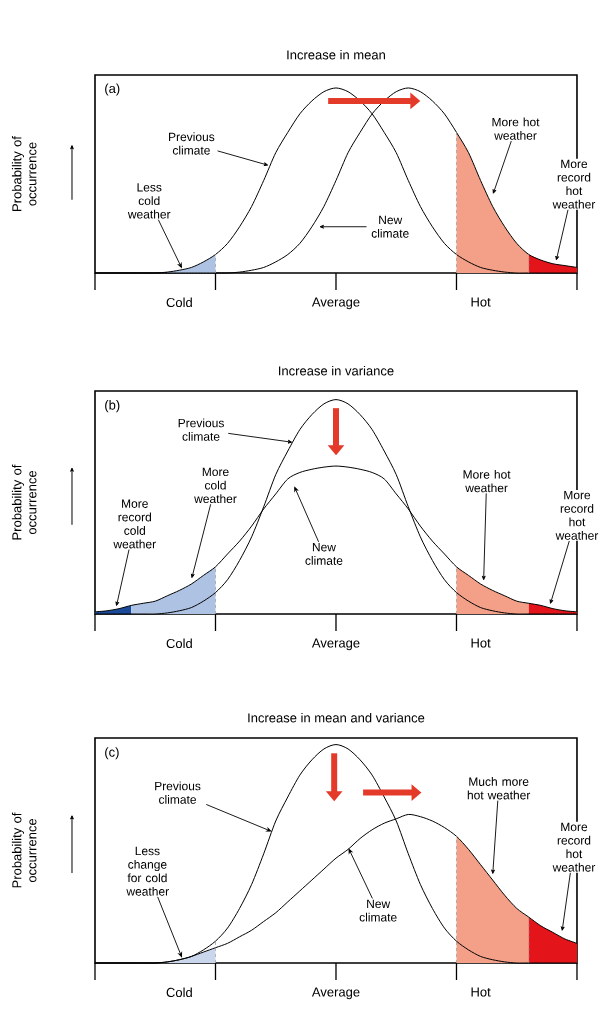 The height and width of the screenshot is (1012, 613). I want to click on chart-title: Increase in mean and variance, so click(336, 717).